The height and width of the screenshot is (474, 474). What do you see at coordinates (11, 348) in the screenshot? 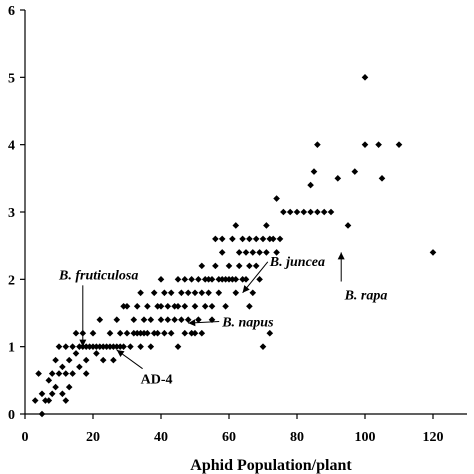
I see `y-tick-label: 1` at bounding box center [11, 348].